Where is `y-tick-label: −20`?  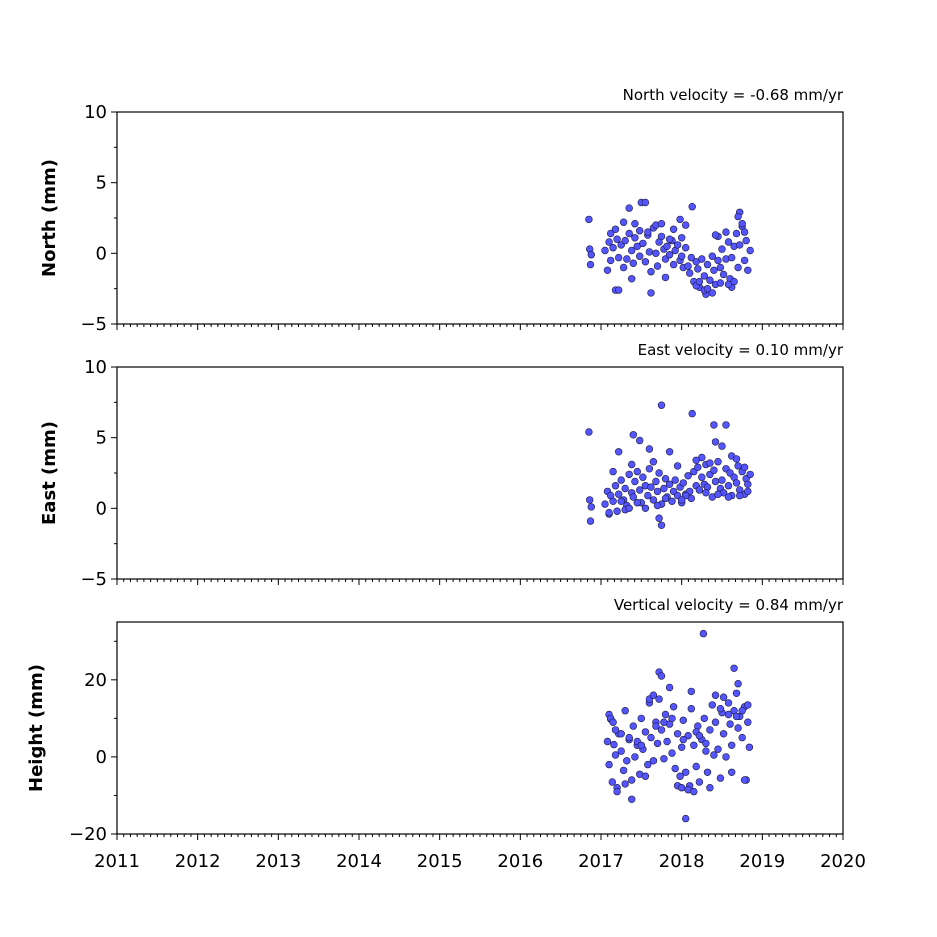
y-tick-label: −20 is located at coordinates (88, 834).